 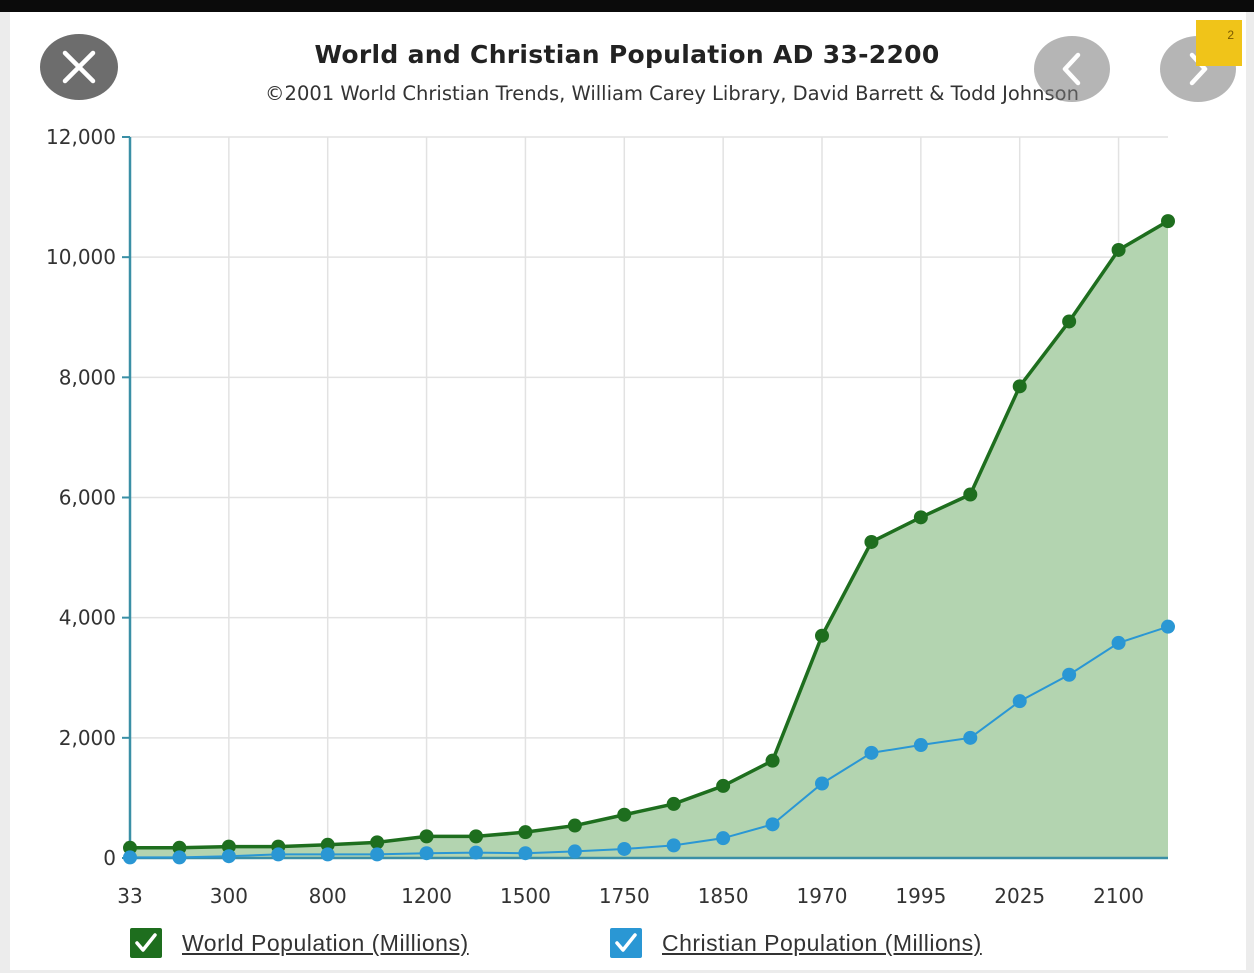 What do you see at coordinates (325, 942) in the screenshot?
I see `legend-label-world: World Population (Millions)` at bounding box center [325, 942].